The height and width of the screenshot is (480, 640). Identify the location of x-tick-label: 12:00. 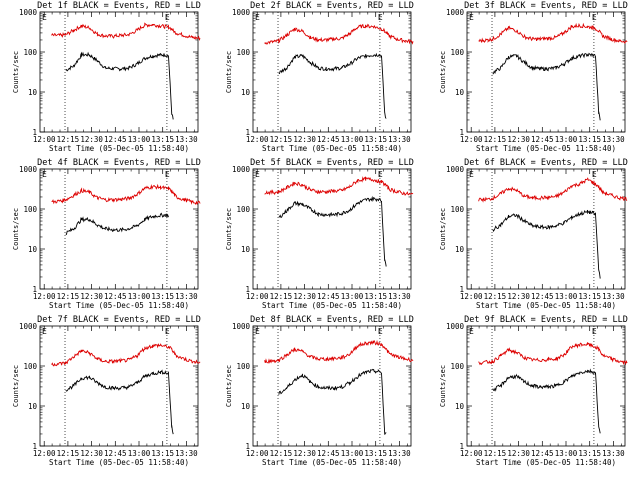
(257, 139).